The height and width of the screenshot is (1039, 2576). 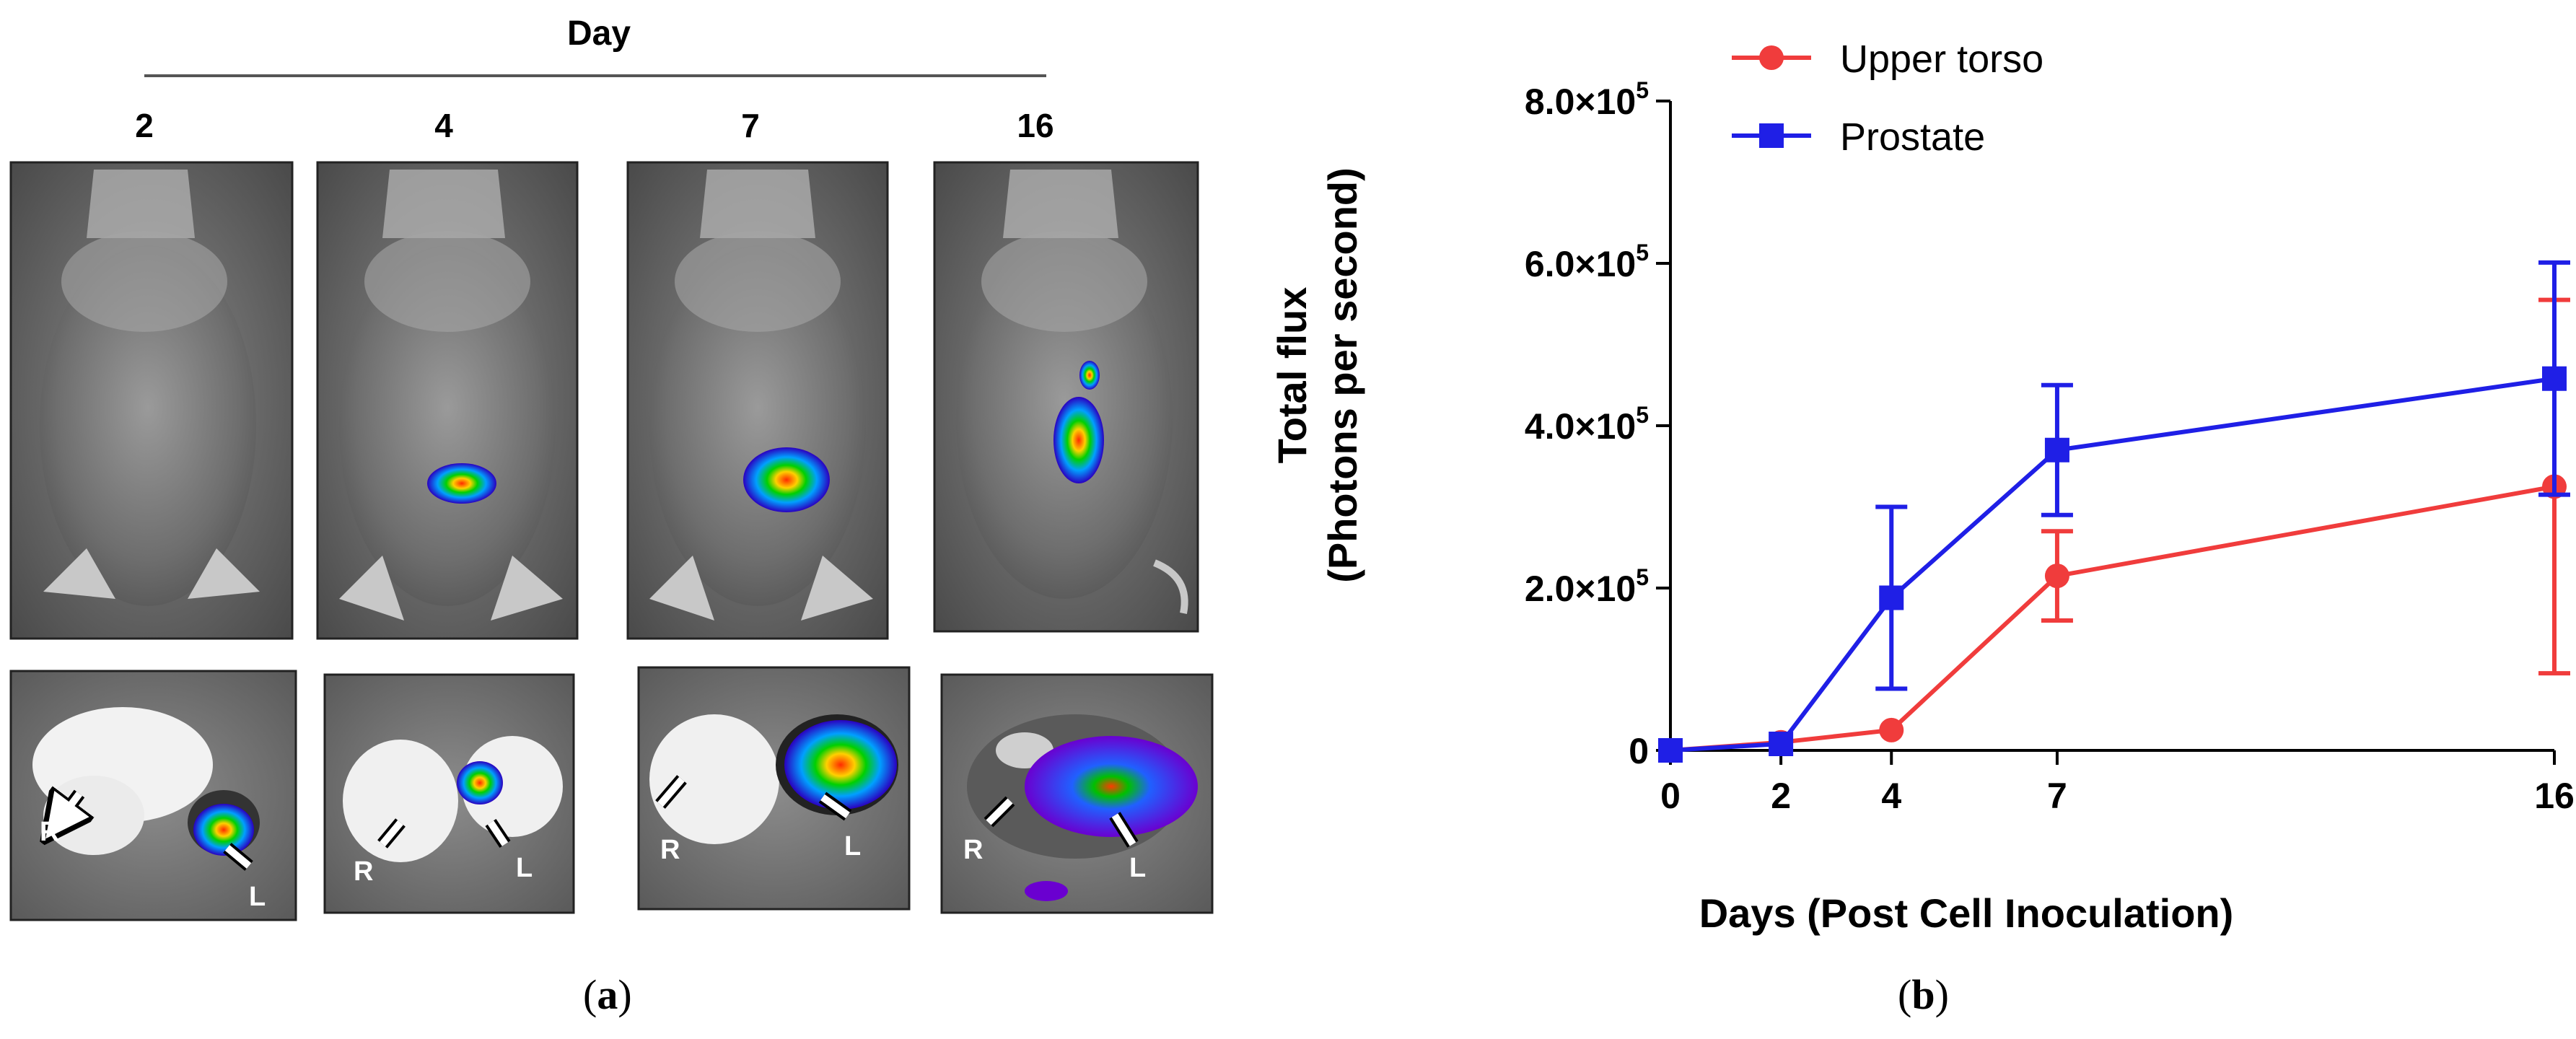 What do you see at coordinates (1587, 100) in the screenshot?
I see `y-tick-label: 8.0×10⁵` at bounding box center [1587, 100].